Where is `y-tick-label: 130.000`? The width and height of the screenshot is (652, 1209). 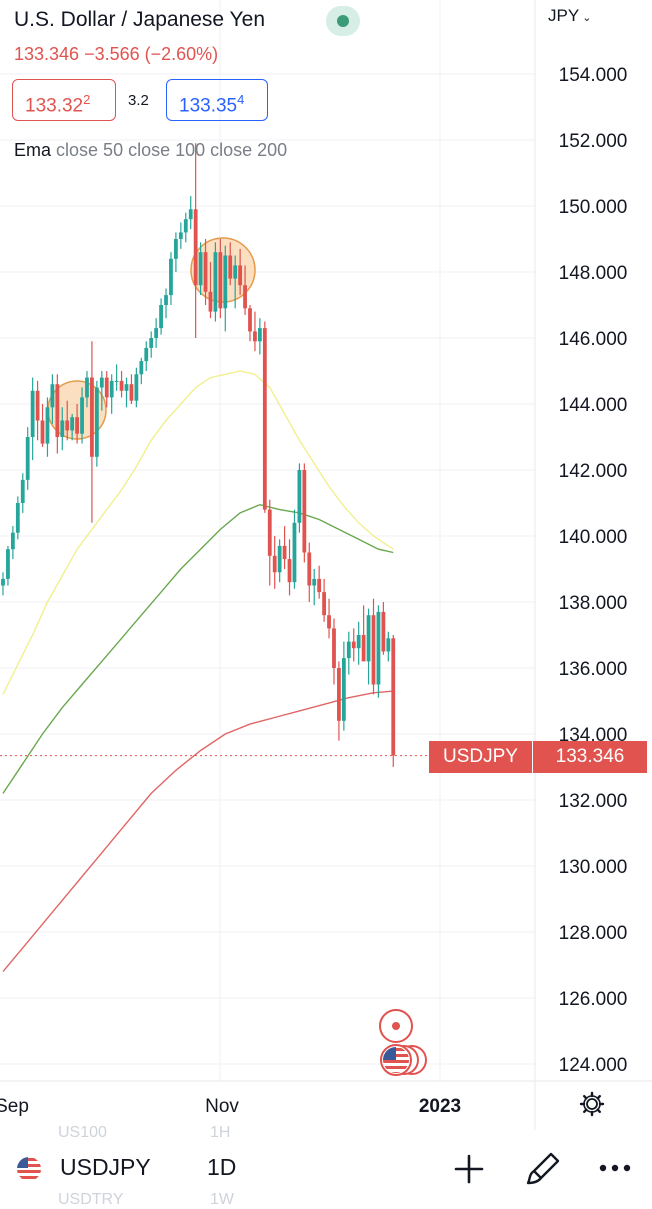 y-tick-label: 130.000 is located at coordinates (593, 867).